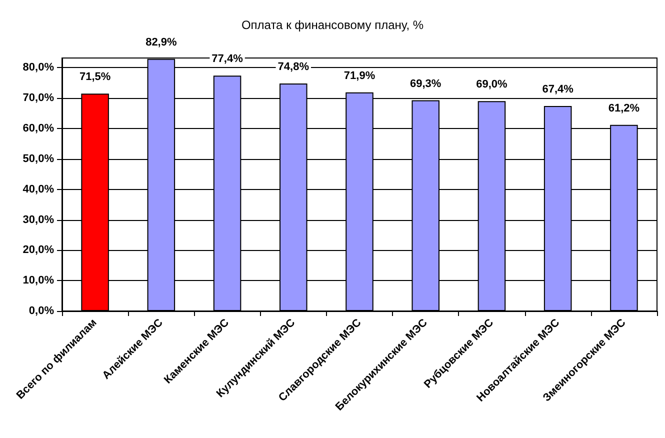 This screenshot has width=665, height=438. Describe the element at coordinates (38, 280) in the screenshot. I see `y-tick-label: 10,0%` at that location.